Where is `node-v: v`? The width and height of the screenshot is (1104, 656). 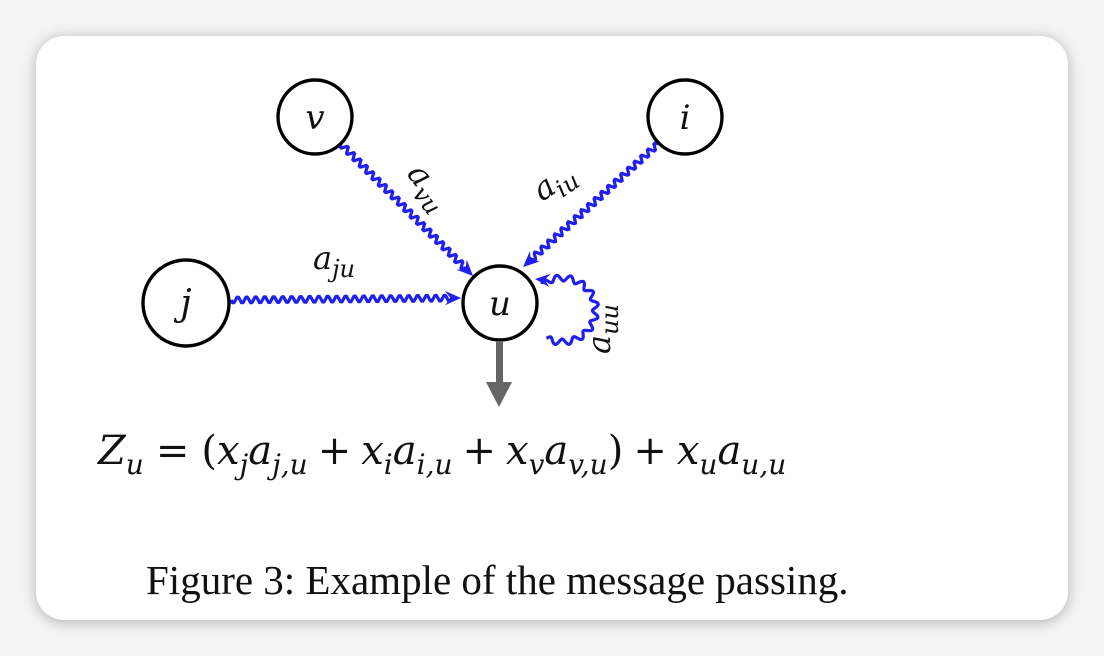 node-v: v is located at coordinates (315, 117).